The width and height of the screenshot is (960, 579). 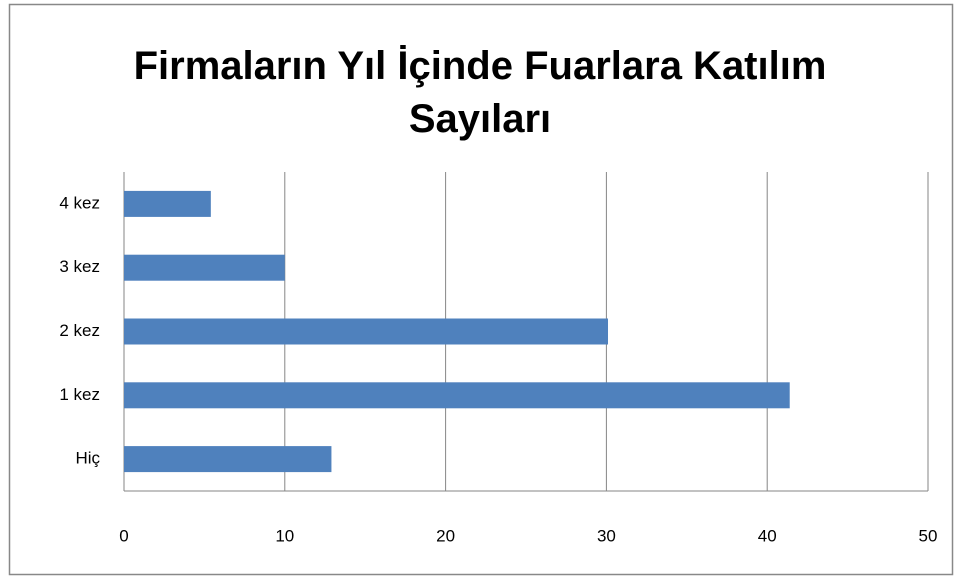 What do you see at coordinates (87, 458) in the screenshot?
I see `y-tick-label: Hiç` at bounding box center [87, 458].